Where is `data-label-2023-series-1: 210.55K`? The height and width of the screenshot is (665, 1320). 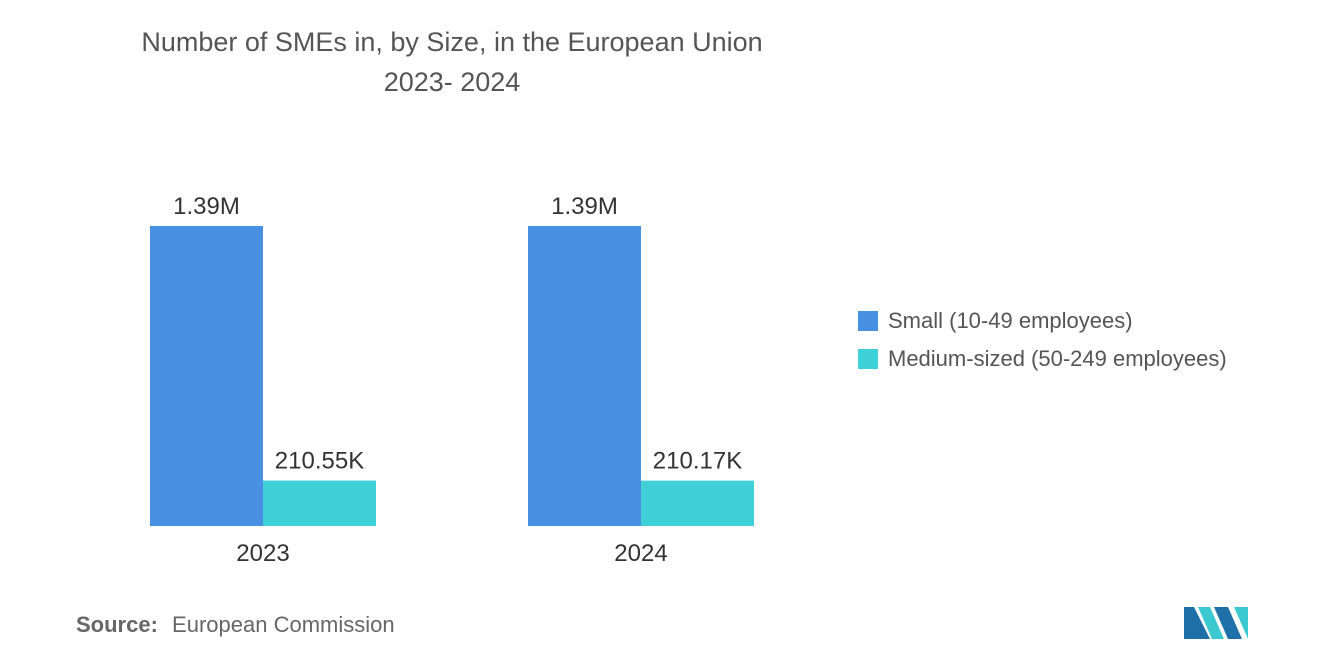
data-label-2023-series-1: 210.55K is located at coordinates (319, 461).